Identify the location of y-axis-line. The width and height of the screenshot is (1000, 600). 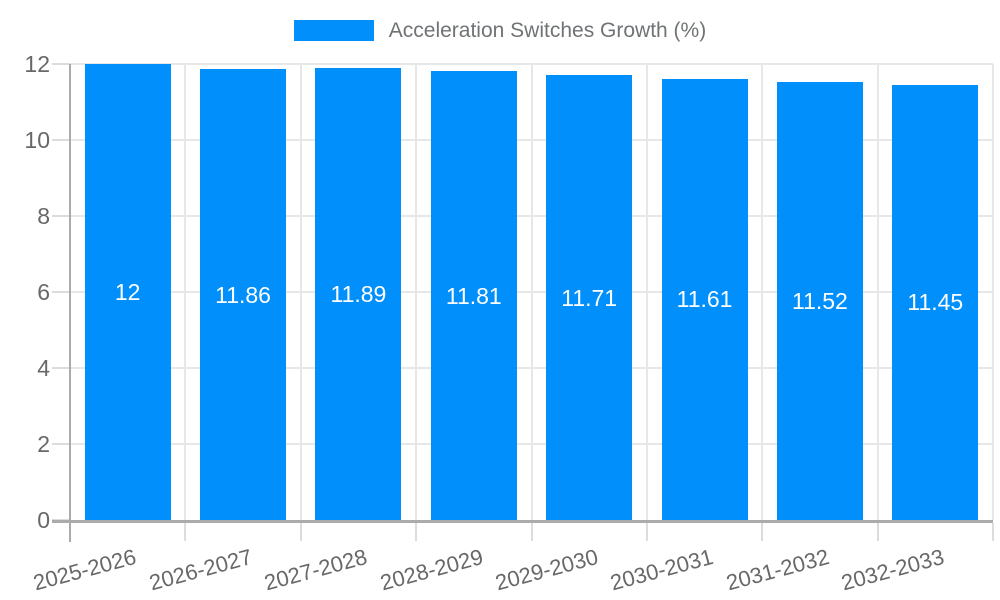
(70, 303).